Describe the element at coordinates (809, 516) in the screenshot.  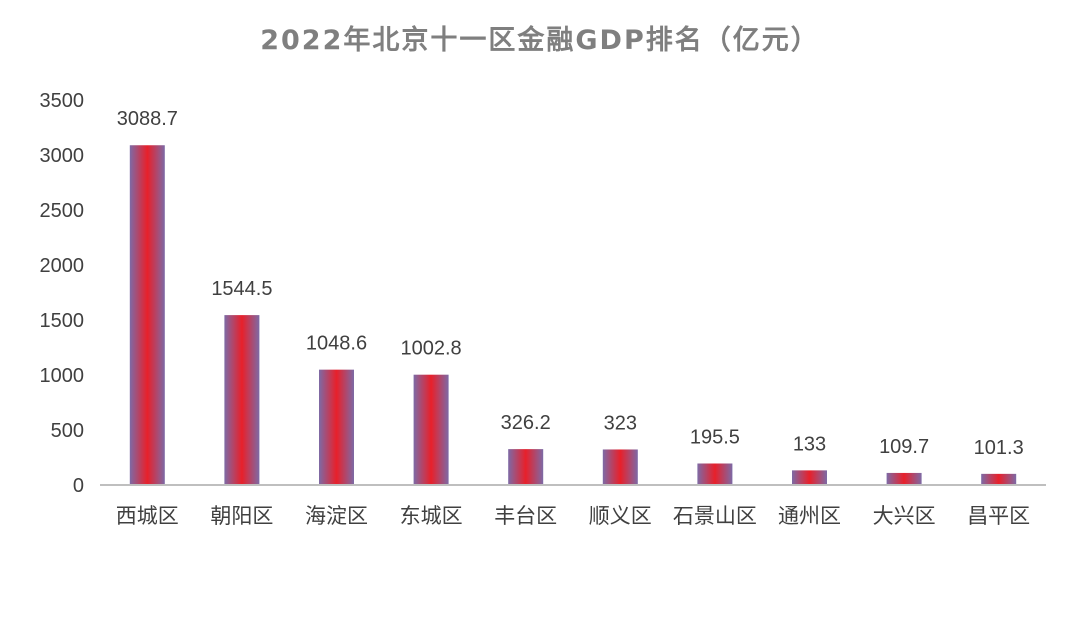
I see `x-category-label: 通州区` at that location.